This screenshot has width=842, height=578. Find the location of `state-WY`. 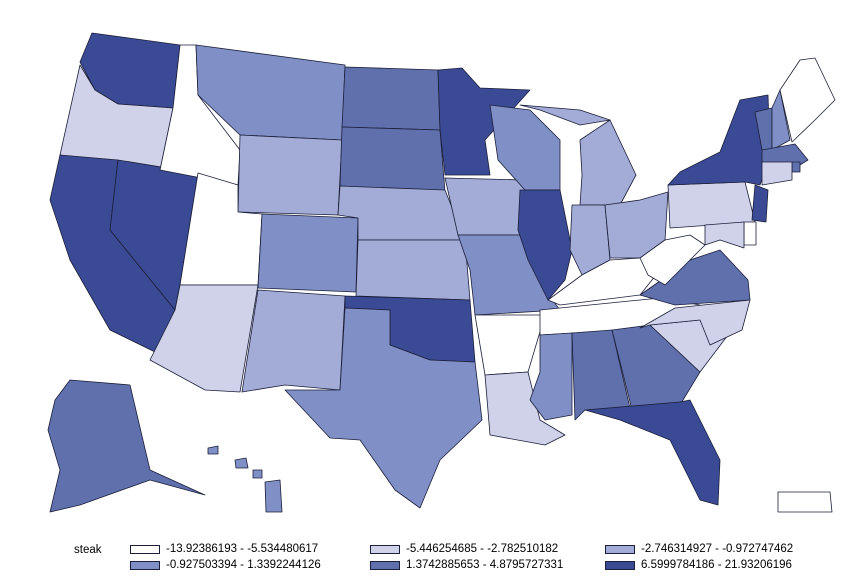

state-WY is located at coordinates (290, 175).